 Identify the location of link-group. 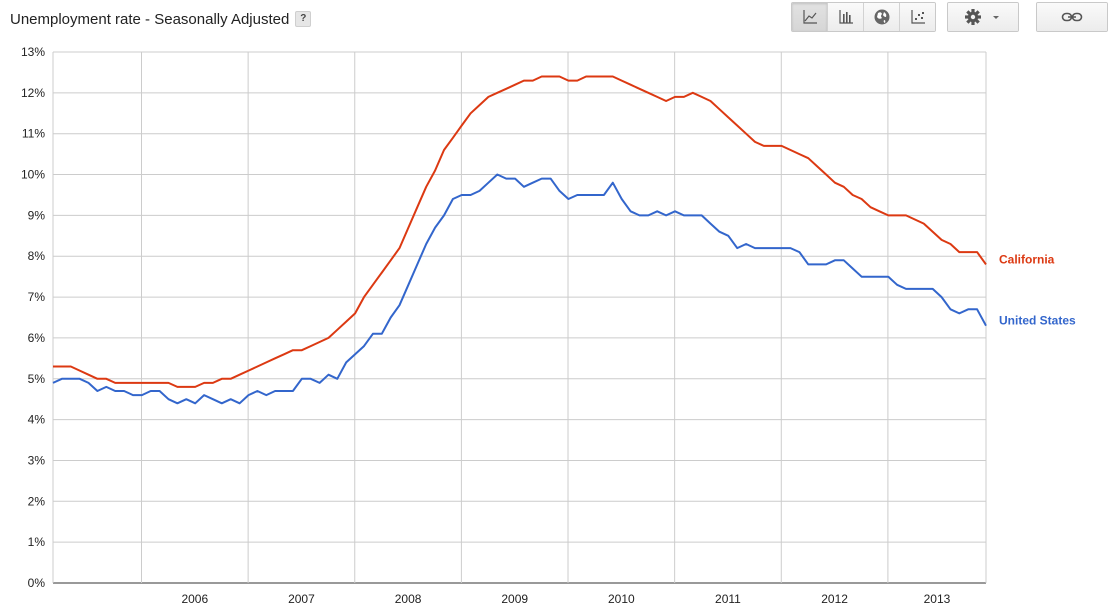
(1072, 17).